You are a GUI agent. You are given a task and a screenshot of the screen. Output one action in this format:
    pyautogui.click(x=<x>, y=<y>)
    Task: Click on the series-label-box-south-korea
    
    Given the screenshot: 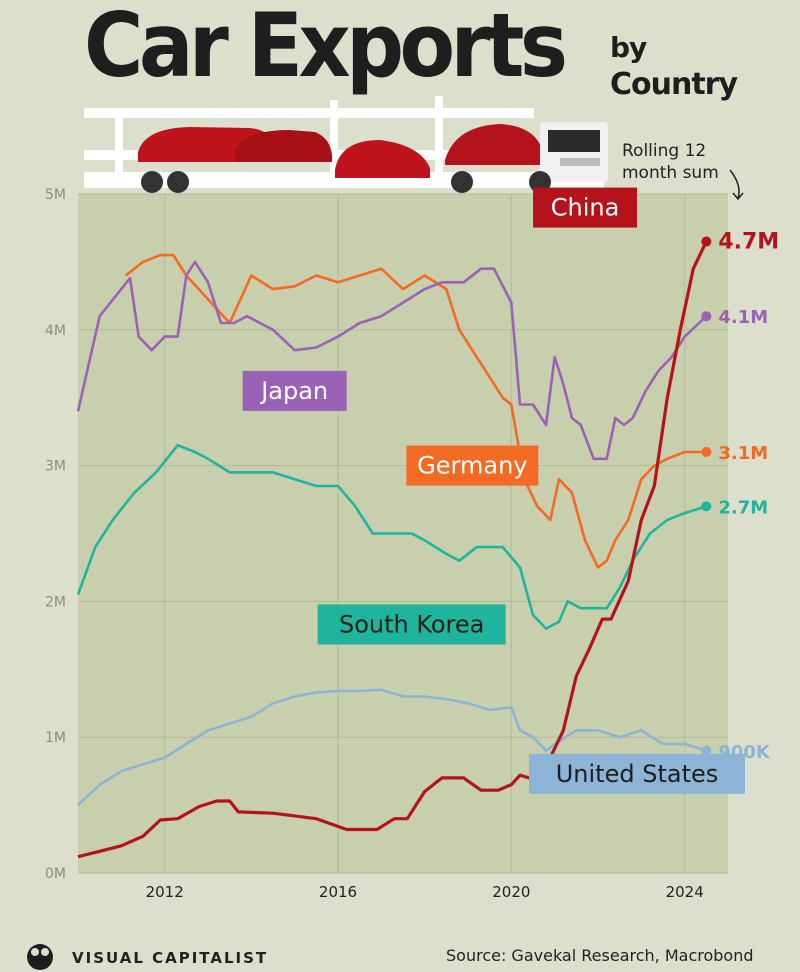 What is the action you would take?
    pyautogui.click(x=411, y=624)
    